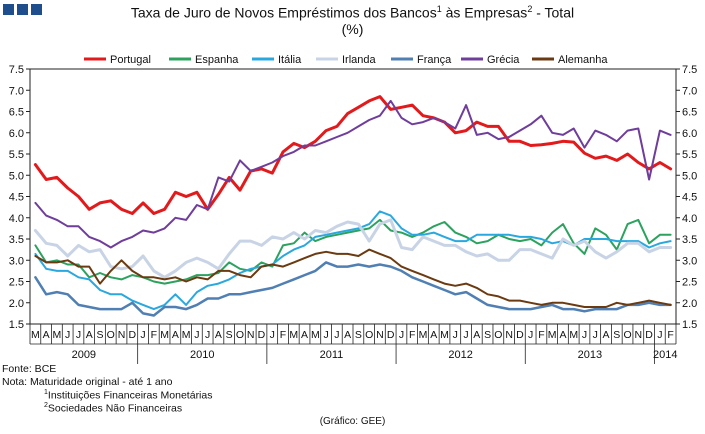 Image resolution: width=705 pixels, height=434 pixels. I want to click on legend-entry: Portugal, so click(130, 60).